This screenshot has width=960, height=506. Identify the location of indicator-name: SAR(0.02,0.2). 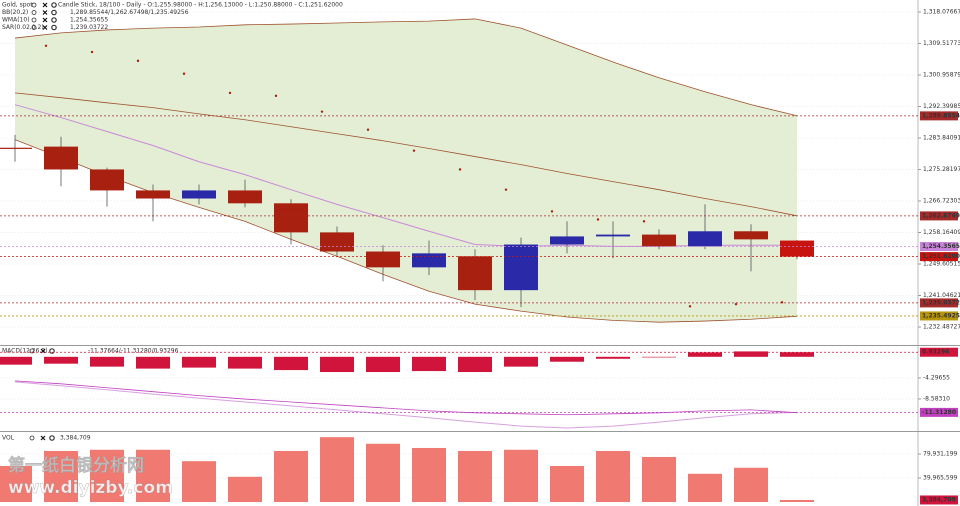
(23, 27).